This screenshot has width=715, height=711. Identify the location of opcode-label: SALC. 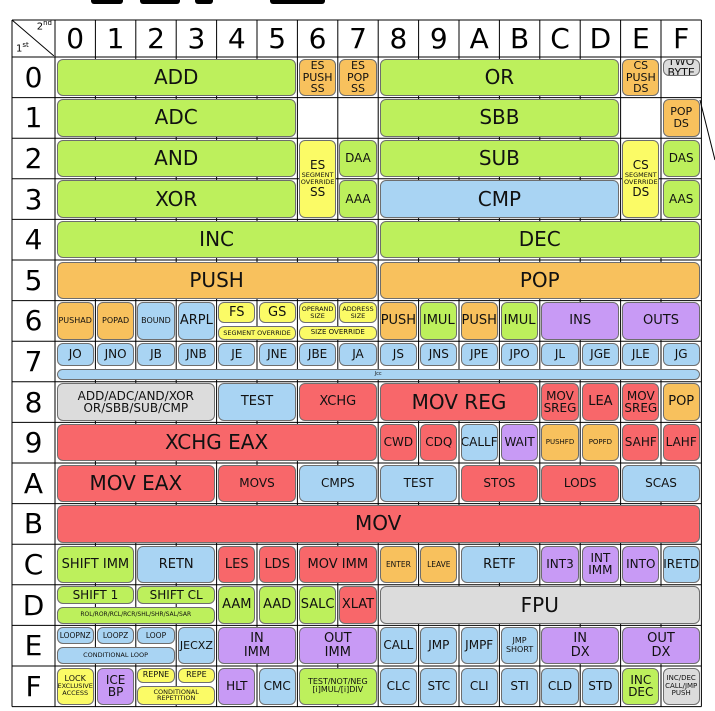
(317, 605).